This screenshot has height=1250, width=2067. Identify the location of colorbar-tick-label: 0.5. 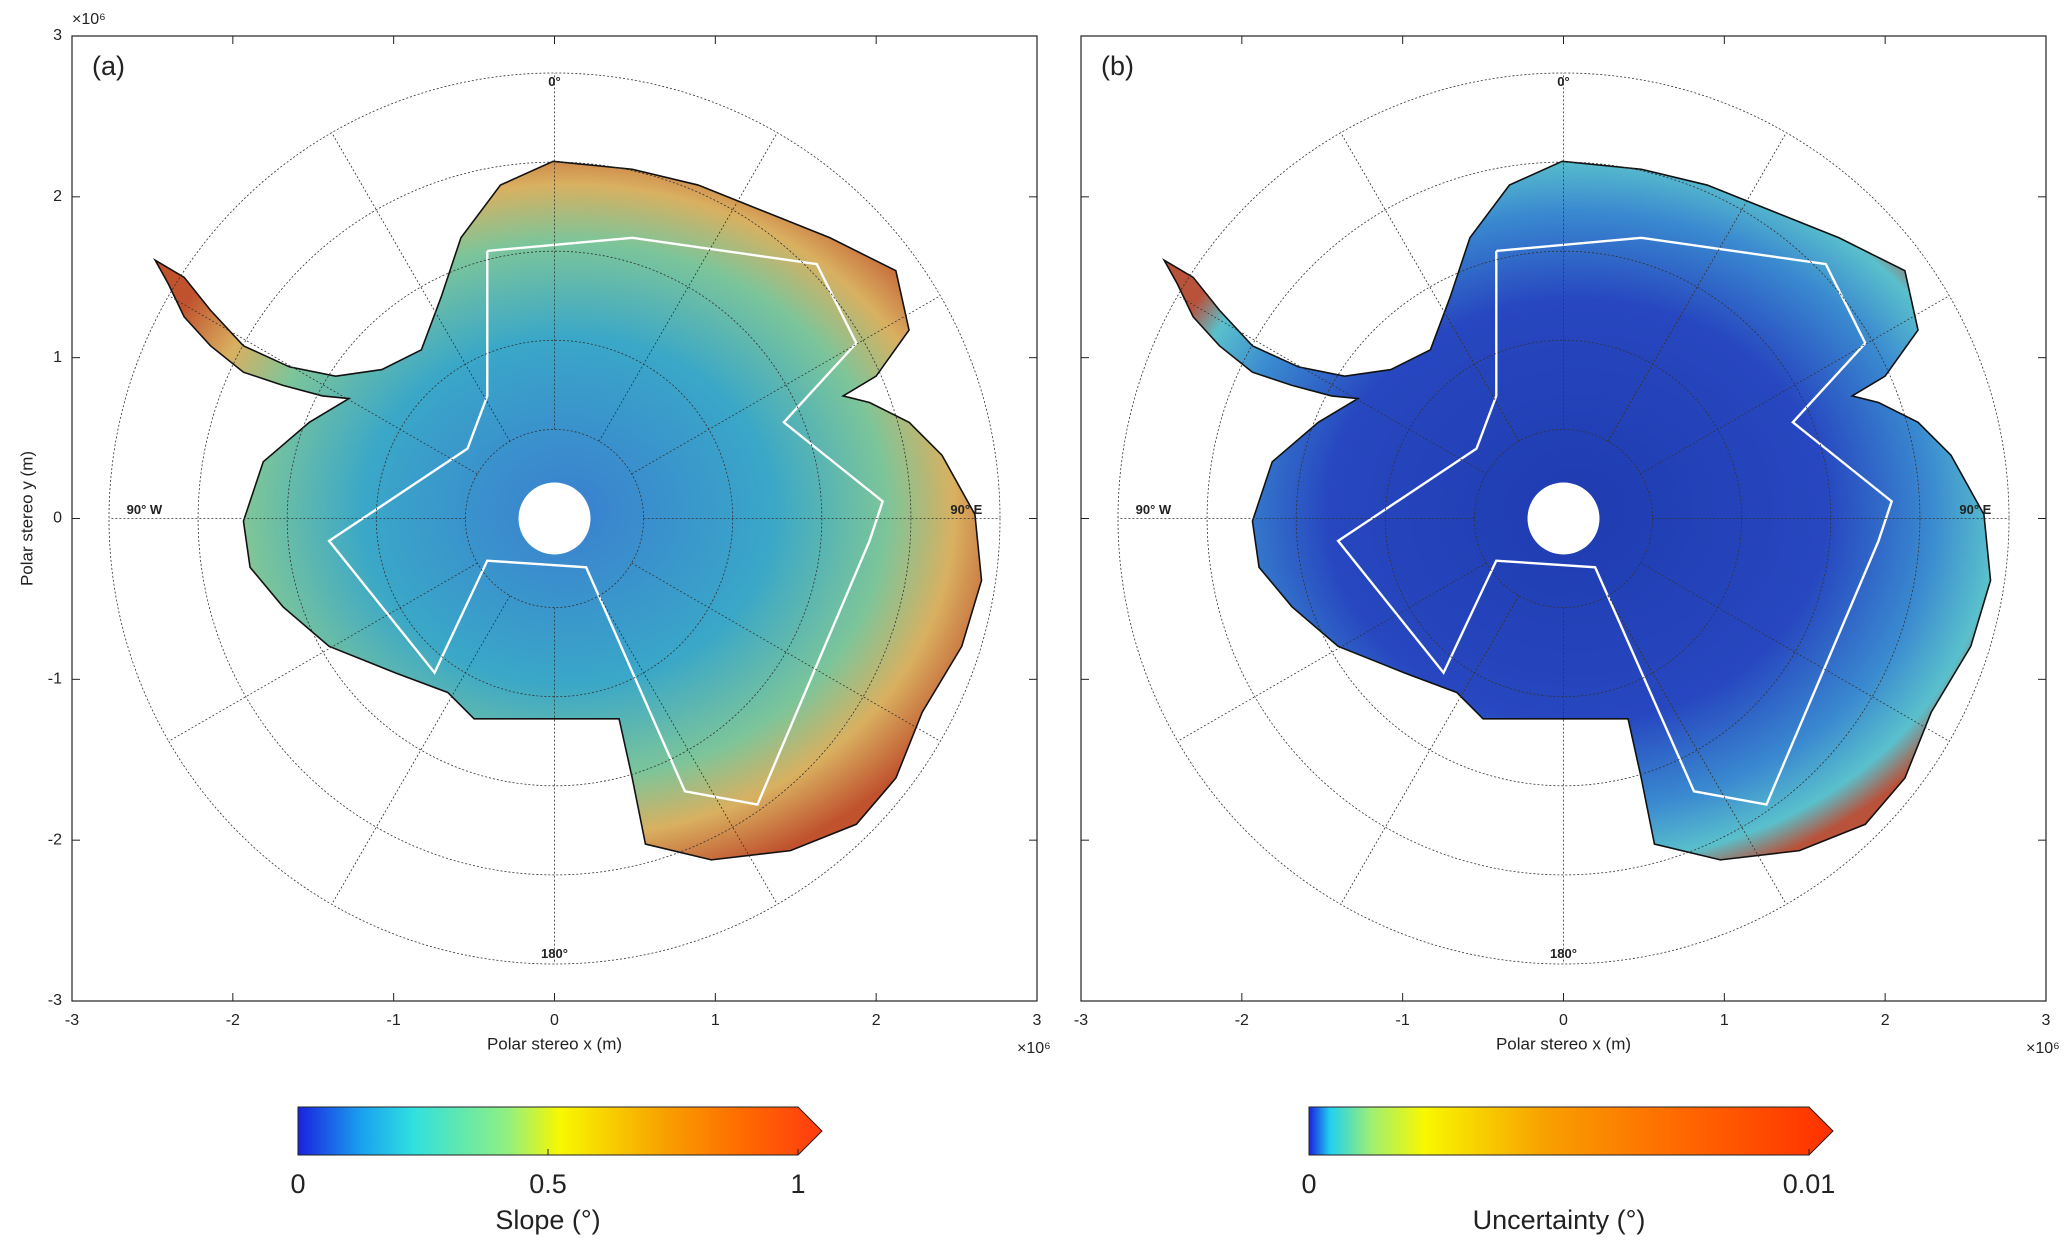
(548, 1184).